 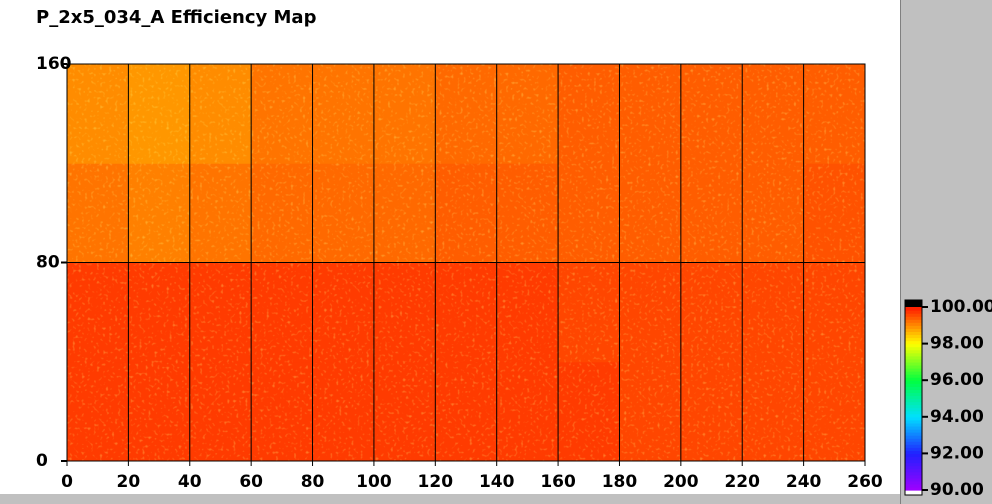 I want to click on colorbar-label: 100.00, so click(x=961, y=307).